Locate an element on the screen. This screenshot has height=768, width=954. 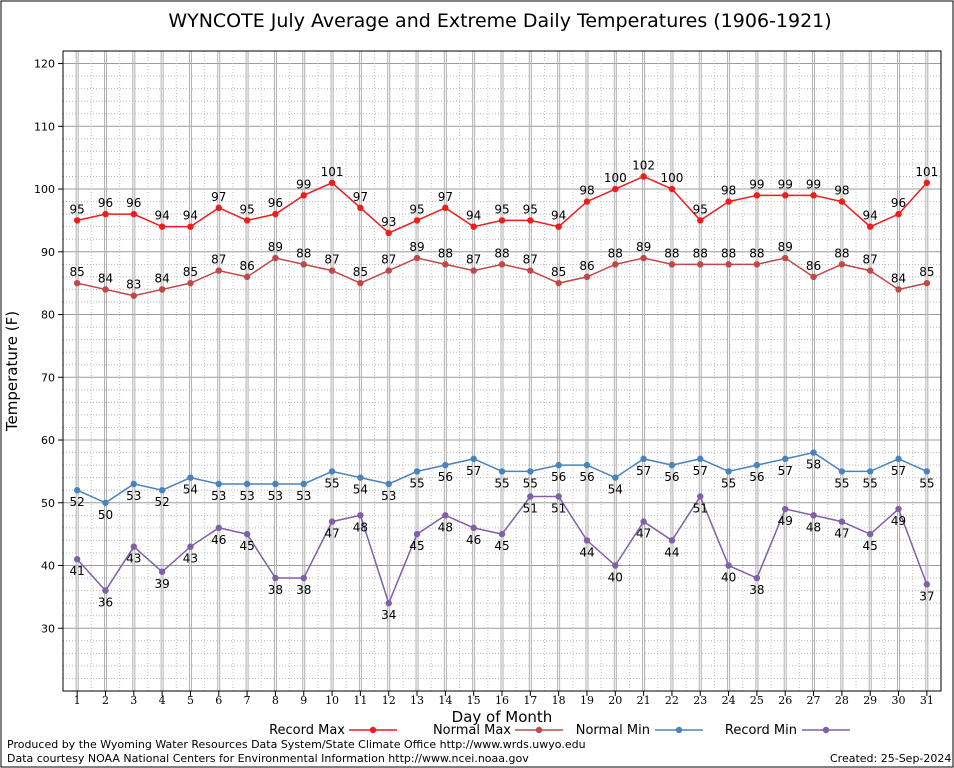
data-label: 50 is located at coordinates (105, 515).